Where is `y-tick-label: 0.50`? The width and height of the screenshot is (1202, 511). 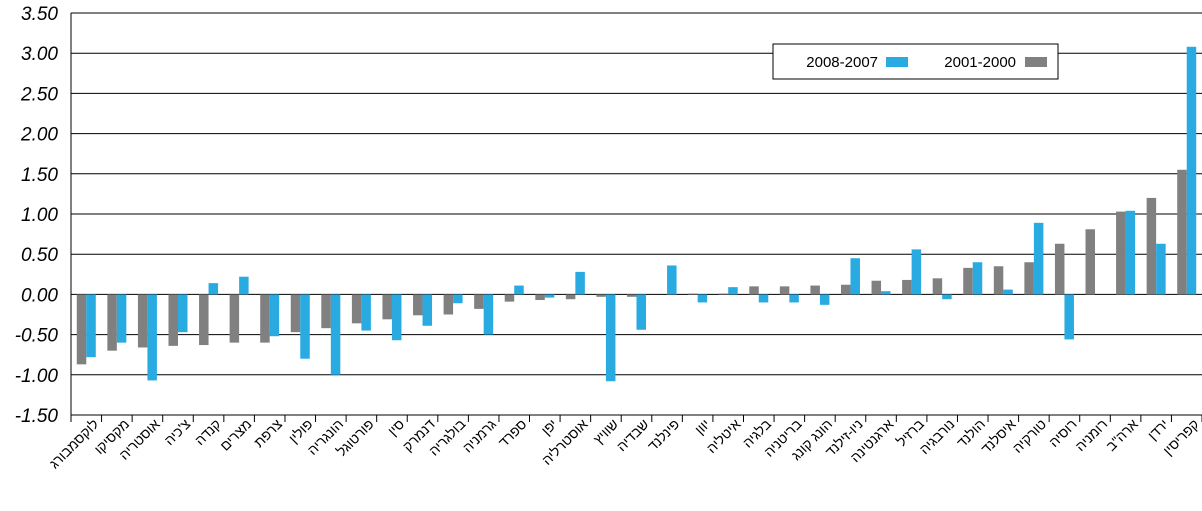 y-tick-label: 0.50 is located at coordinates (39, 255).